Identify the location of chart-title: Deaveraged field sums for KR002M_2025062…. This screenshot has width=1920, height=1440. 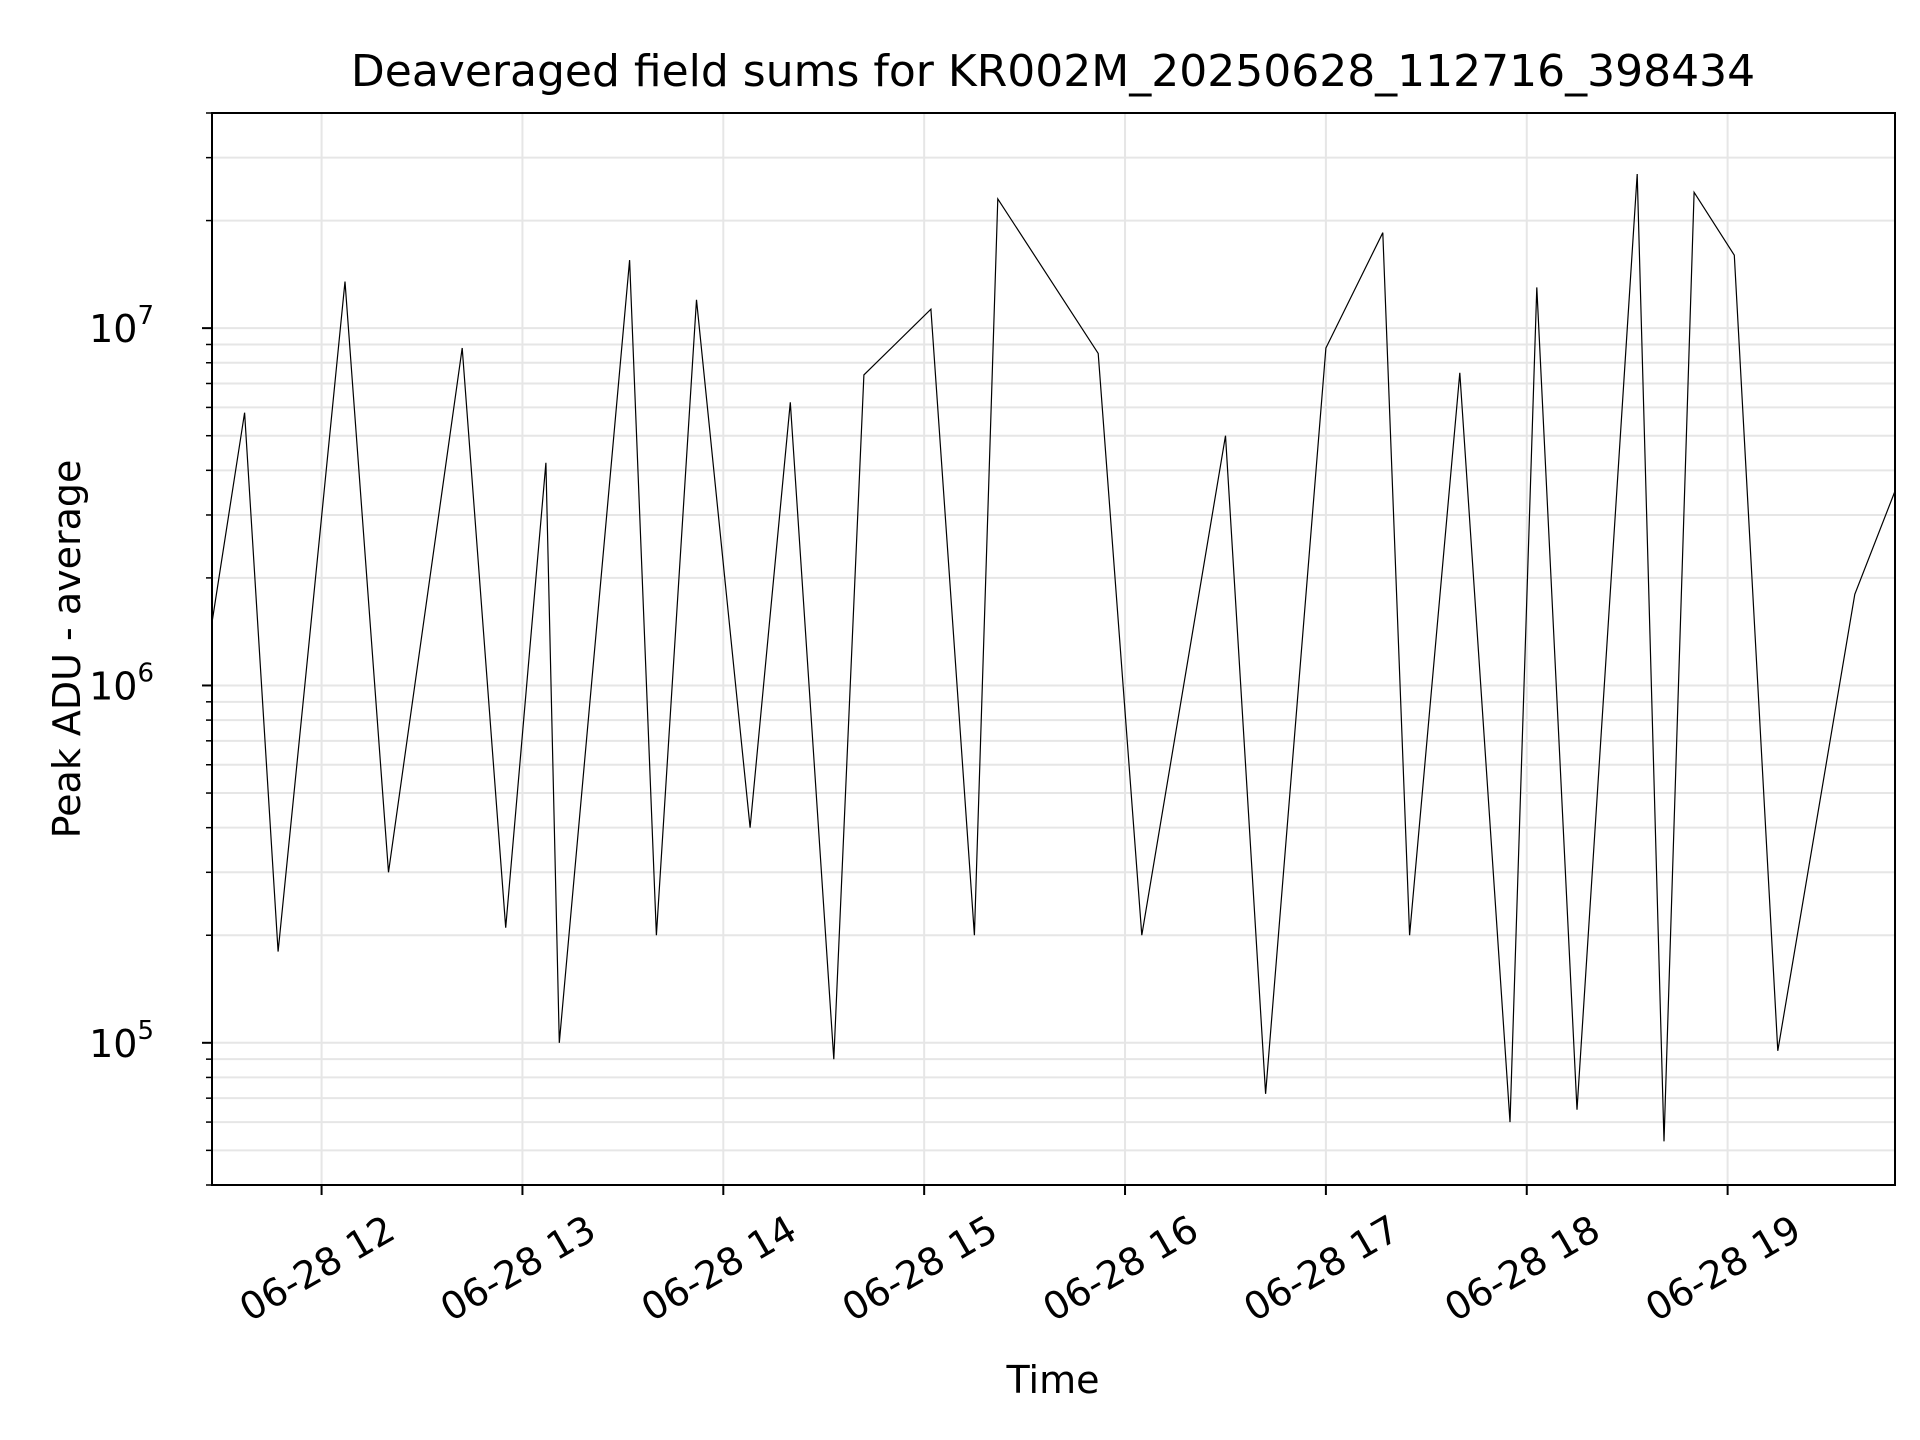
(1053, 71).